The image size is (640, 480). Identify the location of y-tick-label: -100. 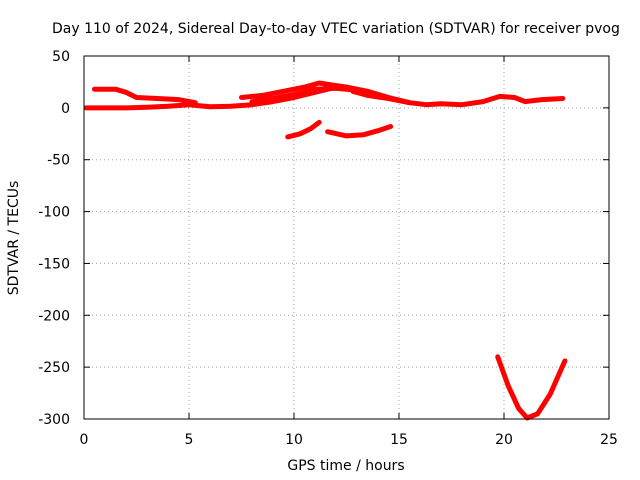
(54, 213).